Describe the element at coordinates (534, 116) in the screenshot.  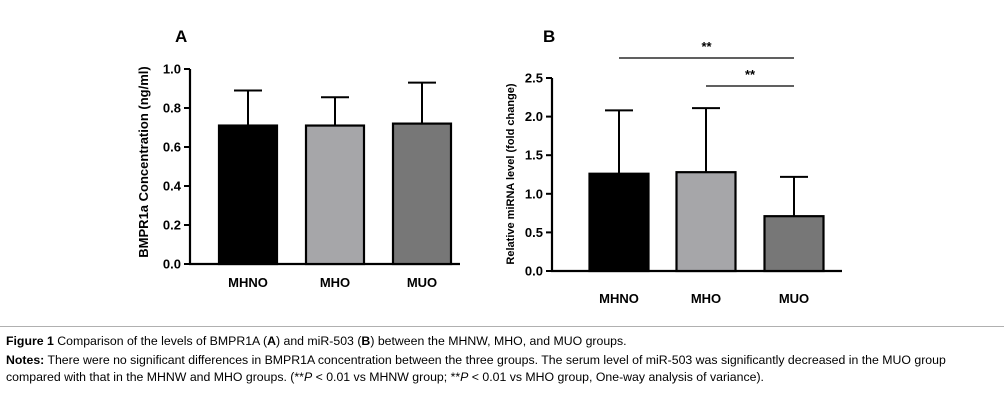
I see `y-tick-label: 2.0` at that location.